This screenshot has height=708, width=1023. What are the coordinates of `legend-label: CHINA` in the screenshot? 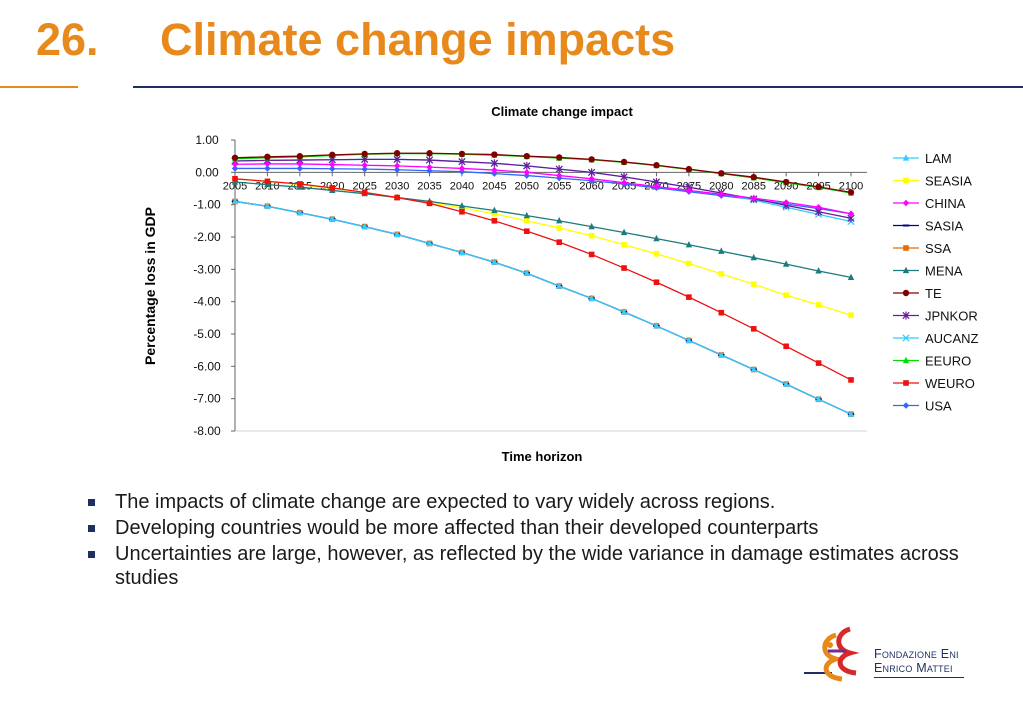 It's located at (945, 203).